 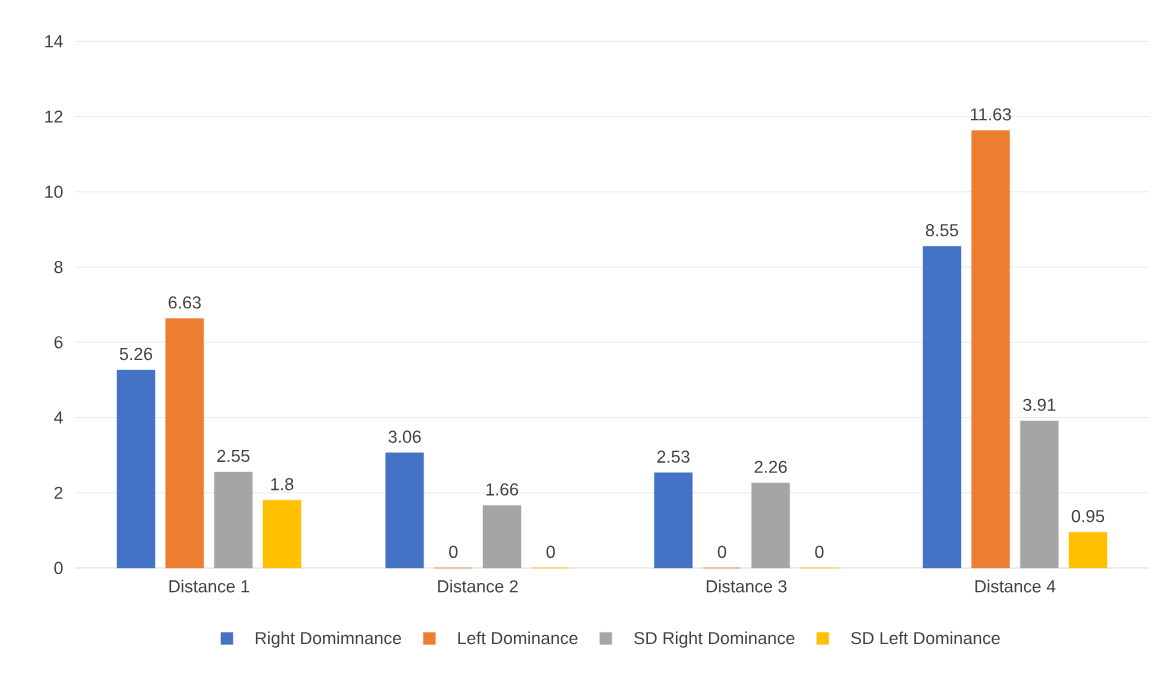 What do you see at coordinates (1039, 404) in the screenshot?
I see `data-label: 3.91` at bounding box center [1039, 404].